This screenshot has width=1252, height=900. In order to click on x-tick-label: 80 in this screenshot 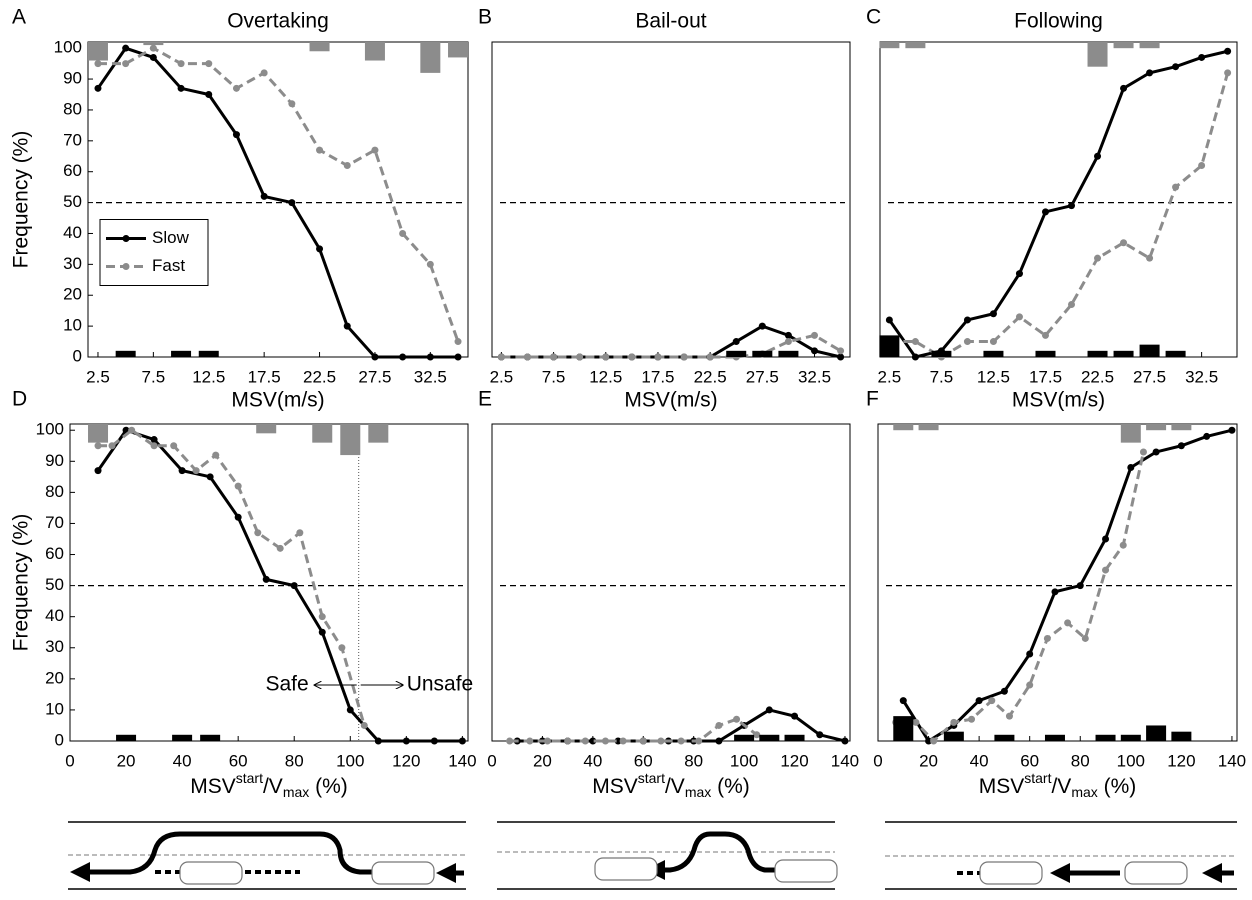, I will do `click(1080, 760)`.